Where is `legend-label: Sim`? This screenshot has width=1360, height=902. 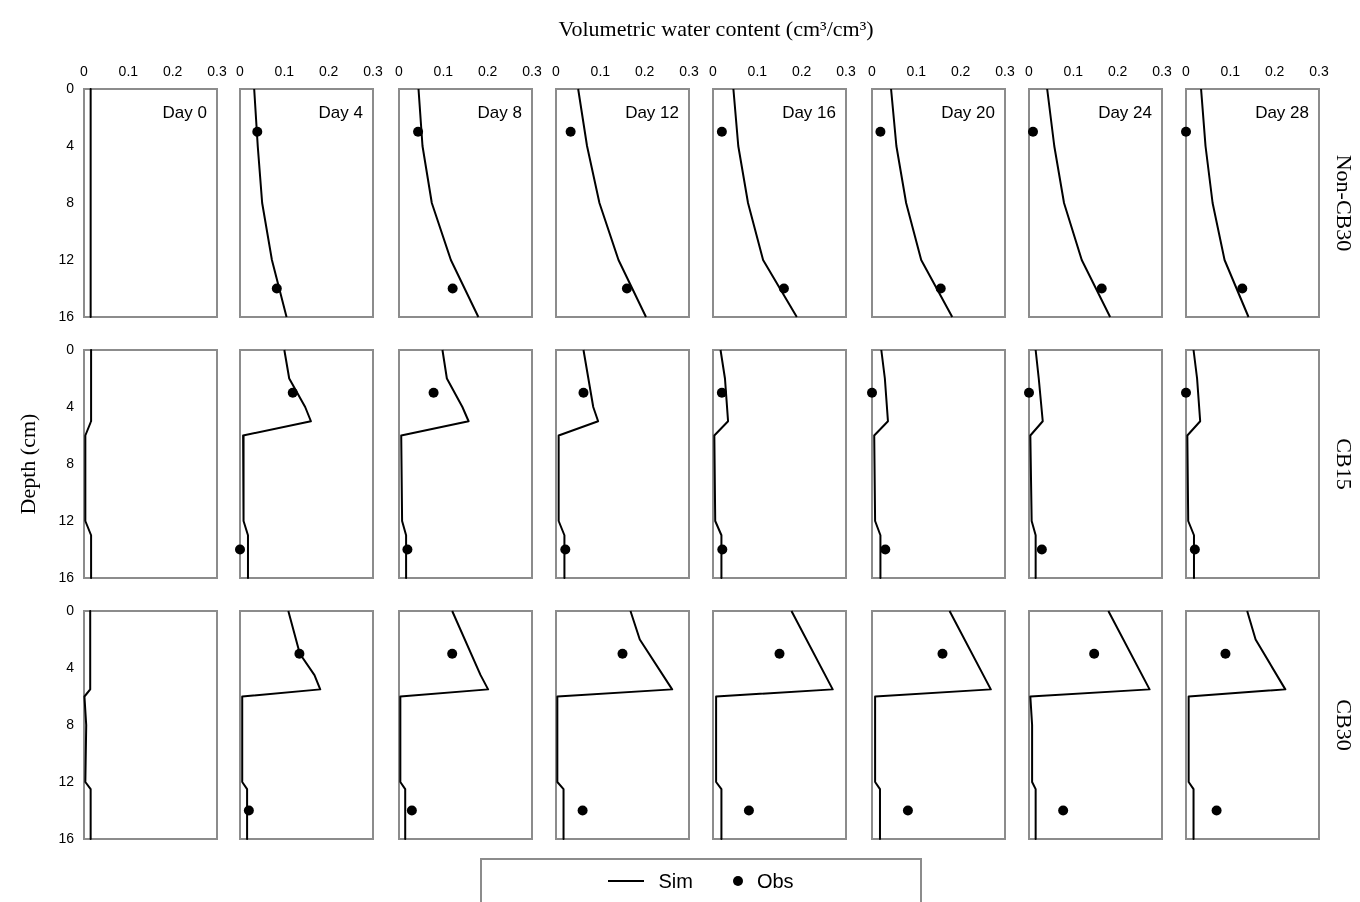
legend-label: Sim is located at coordinates (675, 881).